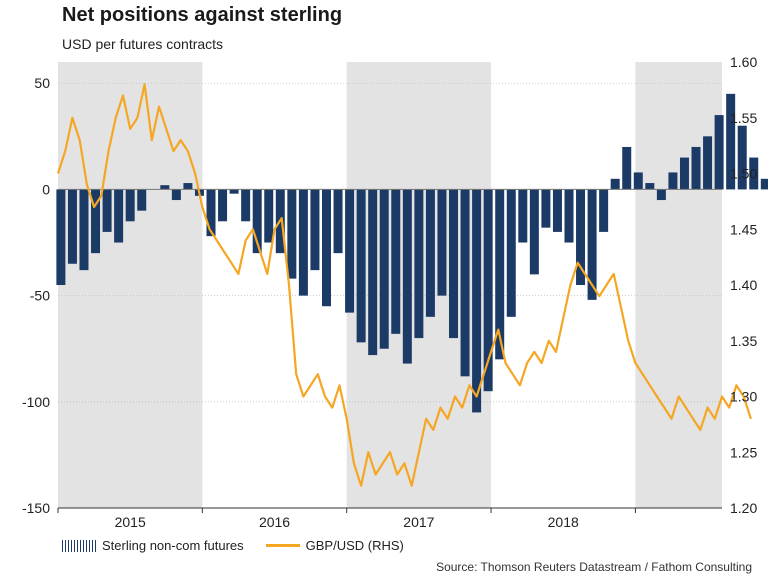 This screenshot has height=576, width=768. What do you see at coordinates (418, 522) in the screenshot?
I see `x-tick-label: 2017` at bounding box center [418, 522].